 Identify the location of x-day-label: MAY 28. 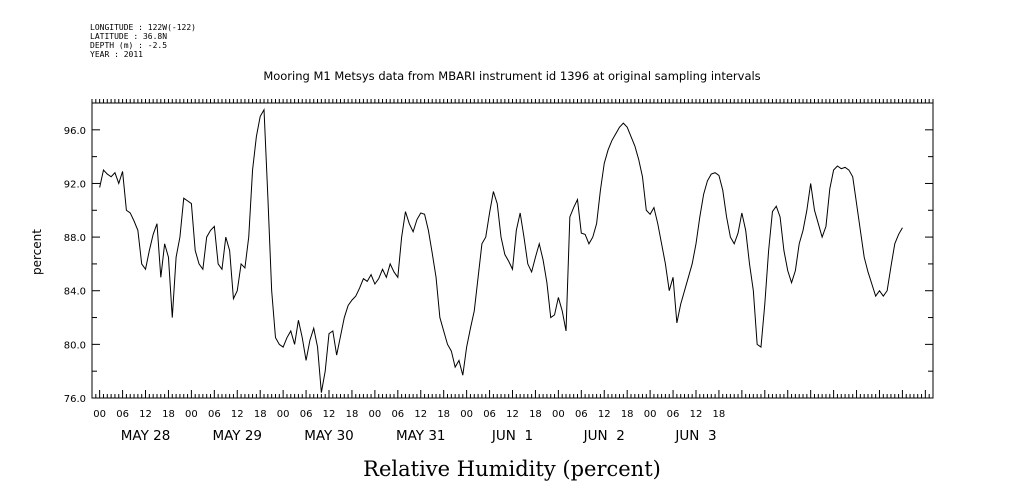
(146, 436).